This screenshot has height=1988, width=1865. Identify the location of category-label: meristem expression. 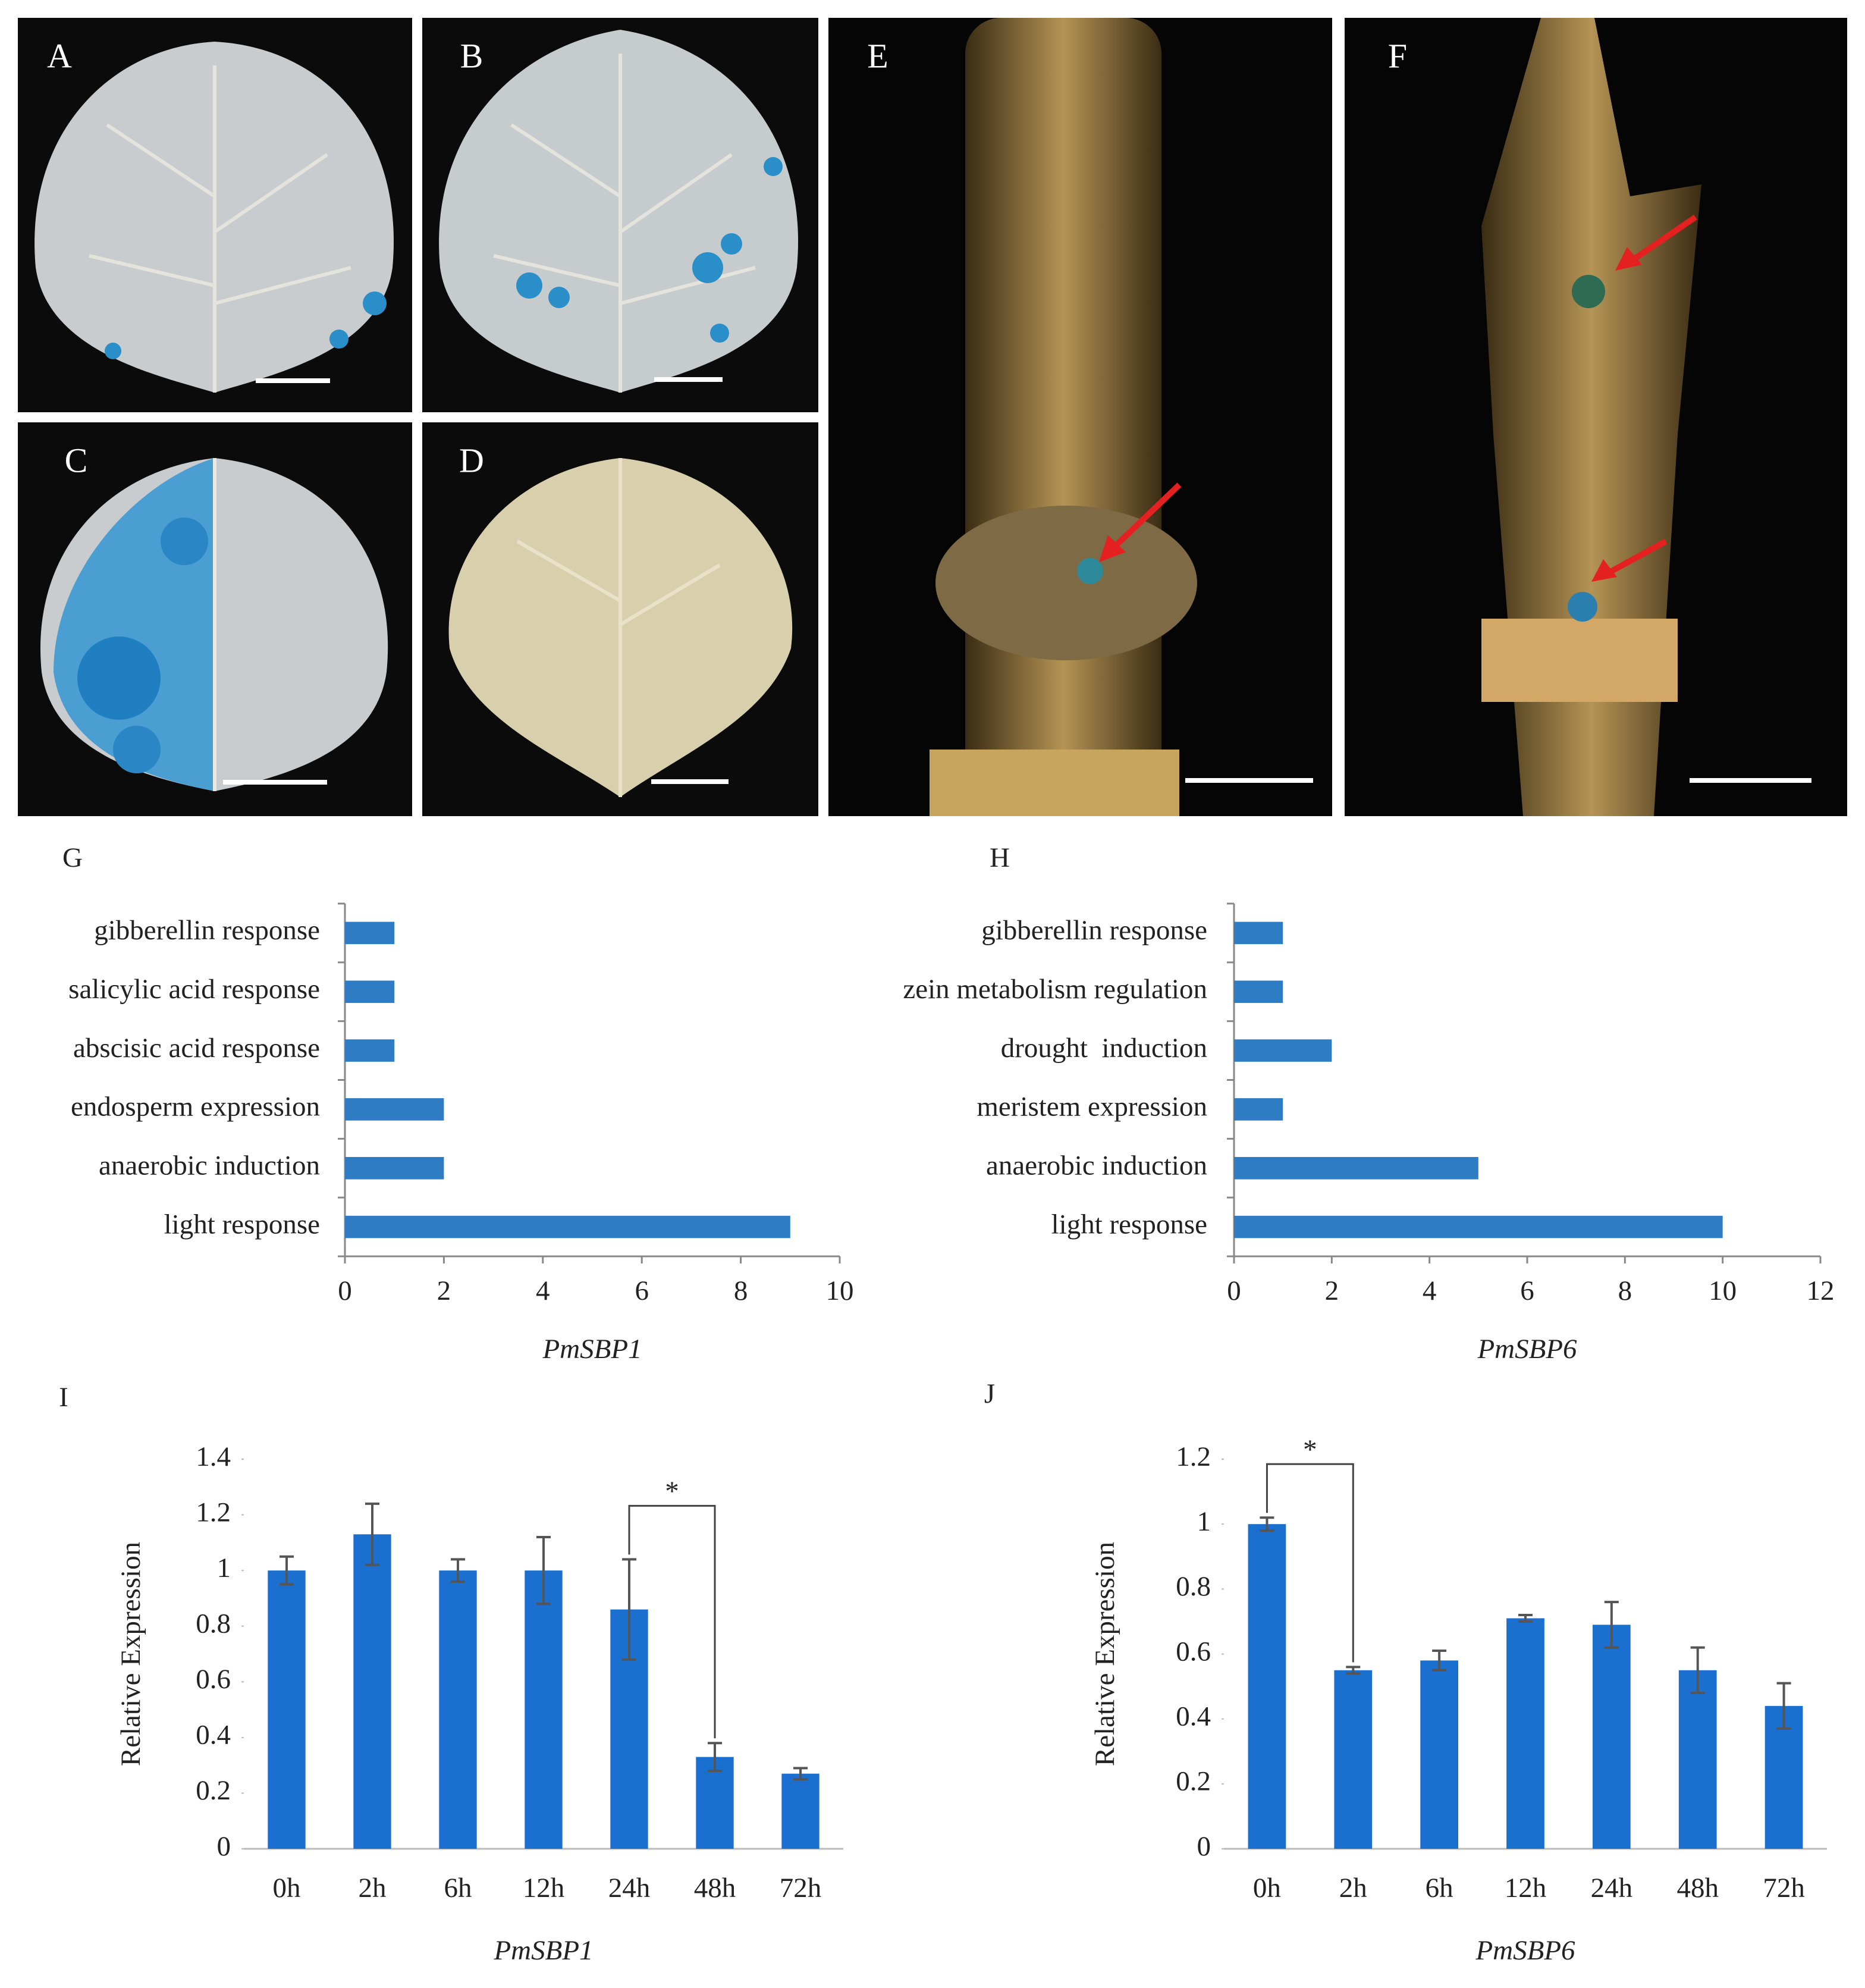
(1092, 1107).